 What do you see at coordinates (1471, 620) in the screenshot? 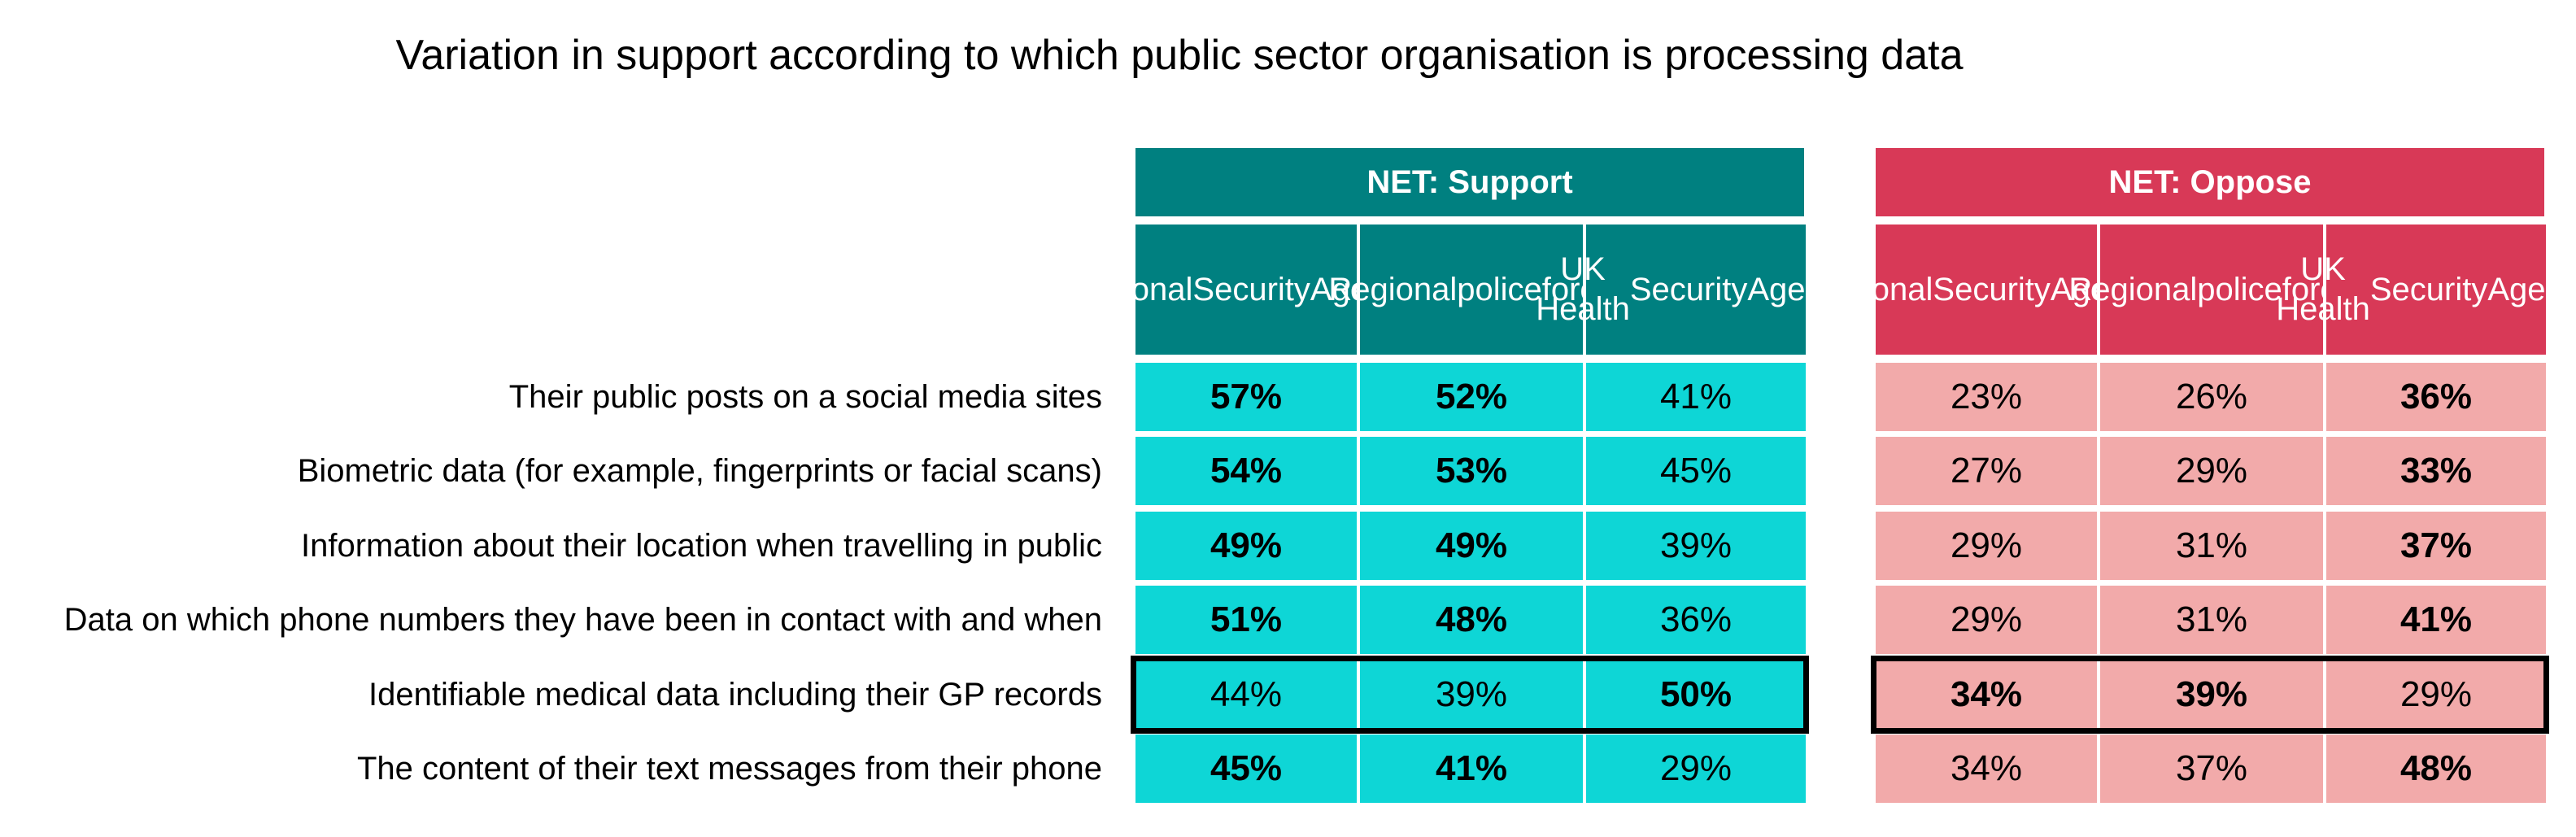
I see `support-value-cell: 48%` at bounding box center [1471, 620].